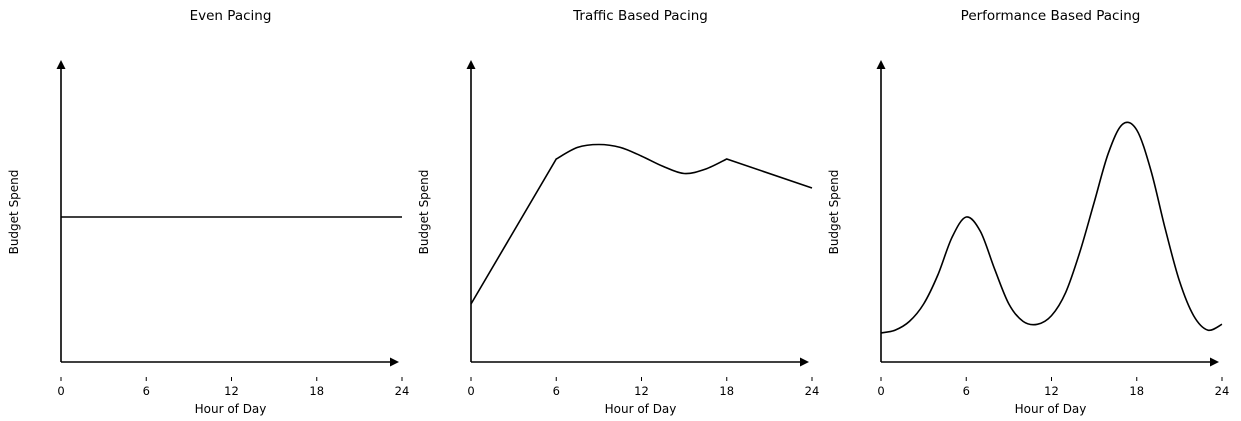  What do you see at coordinates (640, 16) in the screenshot?
I see `chart-title: Traffic Based Pacing` at bounding box center [640, 16].